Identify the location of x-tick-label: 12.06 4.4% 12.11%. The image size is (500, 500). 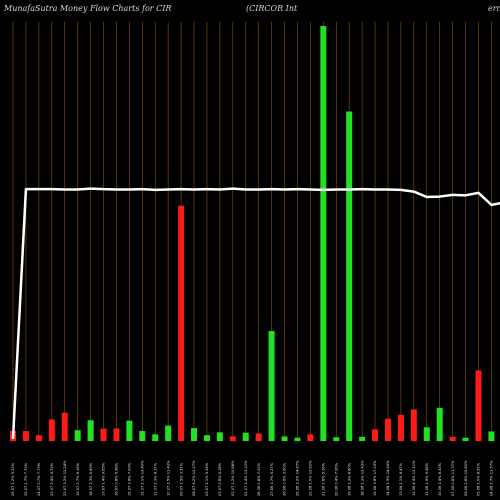
(414, 478).